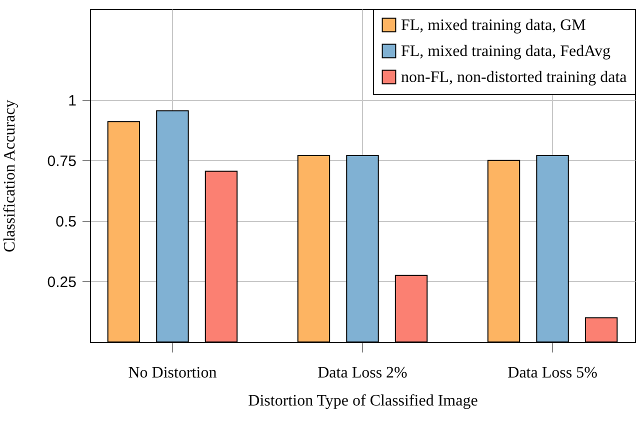 The height and width of the screenshot is (424, 637). What do you see at coordinates (363, 373) in the screenshot?
I see `x-tick-label: Data Loss 2%` at bounding box center [363, 373].